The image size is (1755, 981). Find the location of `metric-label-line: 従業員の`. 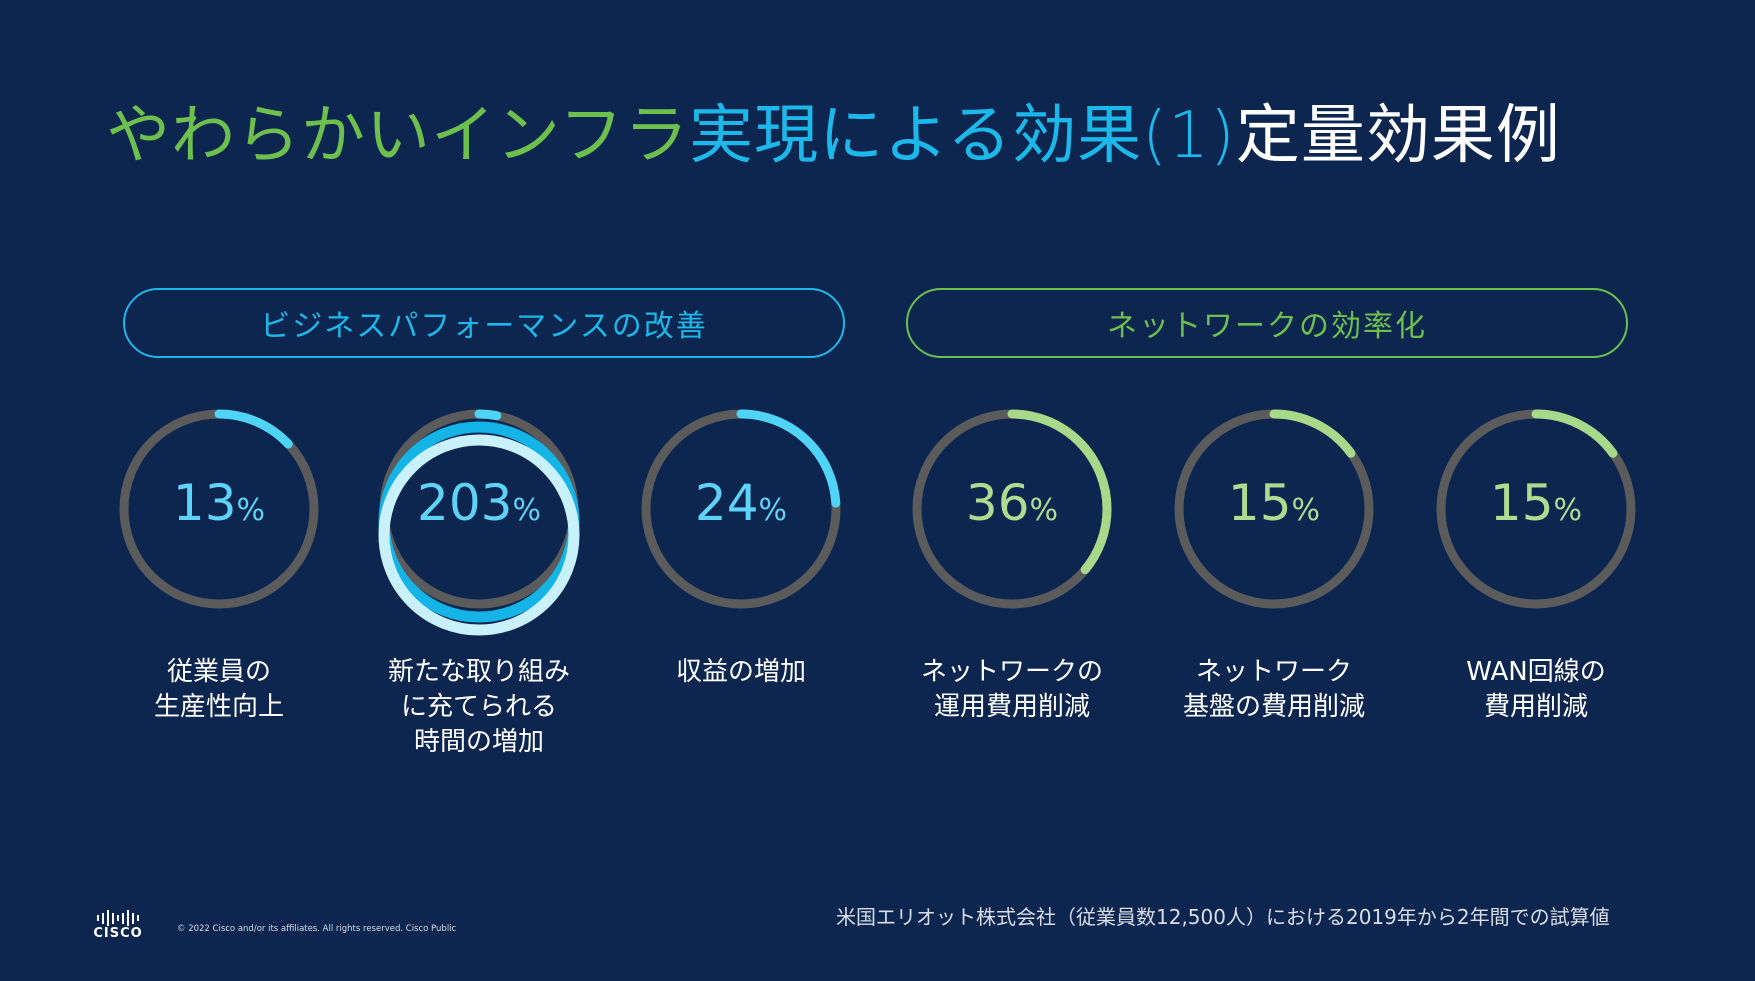

metric-label-line: 従業員の is located at coordinates (218, 672).